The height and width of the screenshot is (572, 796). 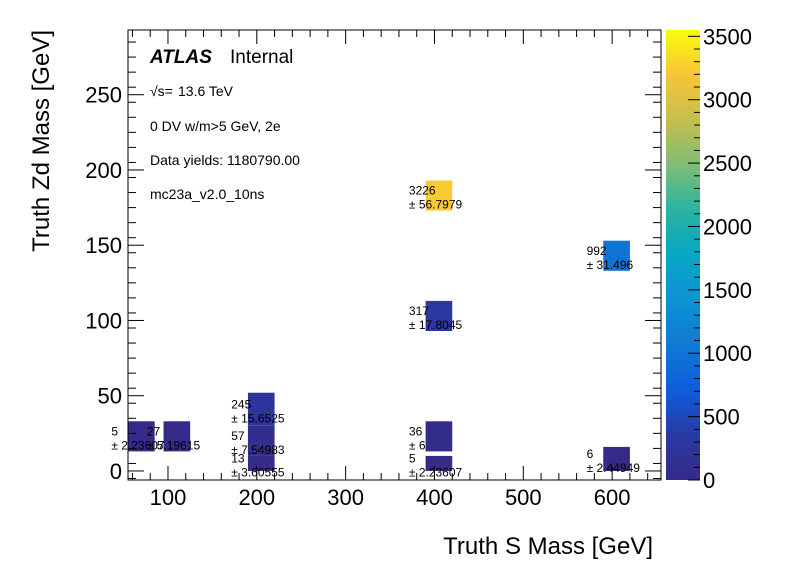 What do you see at coordinates (207, 194) in the screenshot?
I see `sample-label: mc23a_v2.0_10ns` at bounding box center [207, 194].